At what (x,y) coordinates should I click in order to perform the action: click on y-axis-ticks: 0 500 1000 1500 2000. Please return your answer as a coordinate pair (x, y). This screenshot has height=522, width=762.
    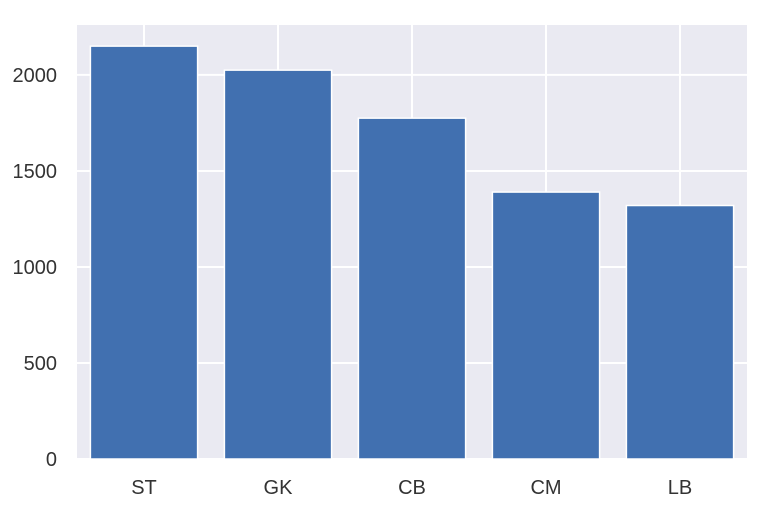
    Looking at the image, I should click on (35, 268).